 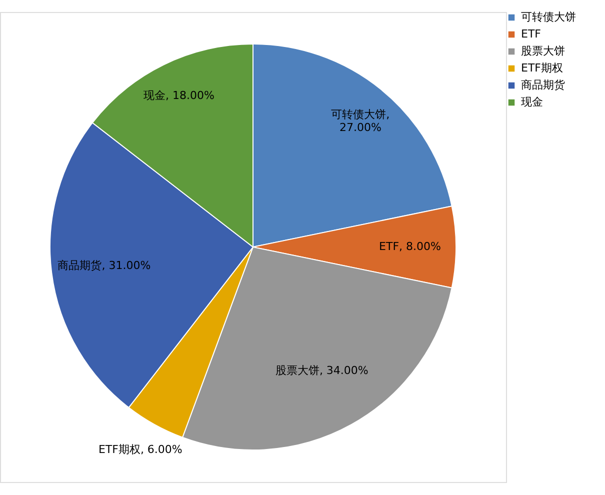 I want to click on legend-label: 商品期货, so click(x=543, y=85).